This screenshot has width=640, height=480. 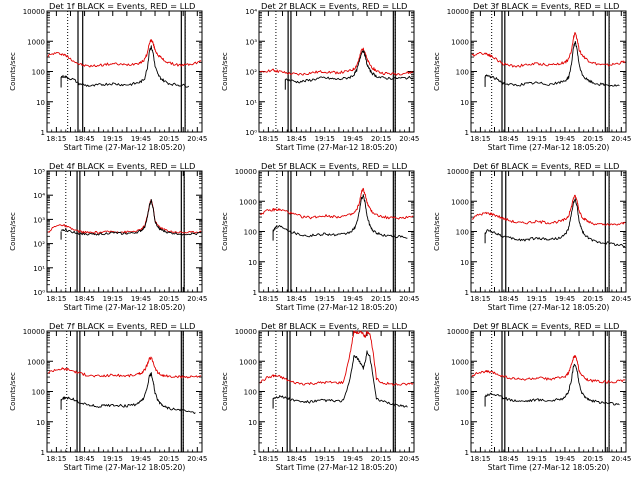 What do you see at coordinates (34, 332) in the screenshot?
I see `panel-bottom-left-ytick-label: 10000` at bounding box center [34, 332].